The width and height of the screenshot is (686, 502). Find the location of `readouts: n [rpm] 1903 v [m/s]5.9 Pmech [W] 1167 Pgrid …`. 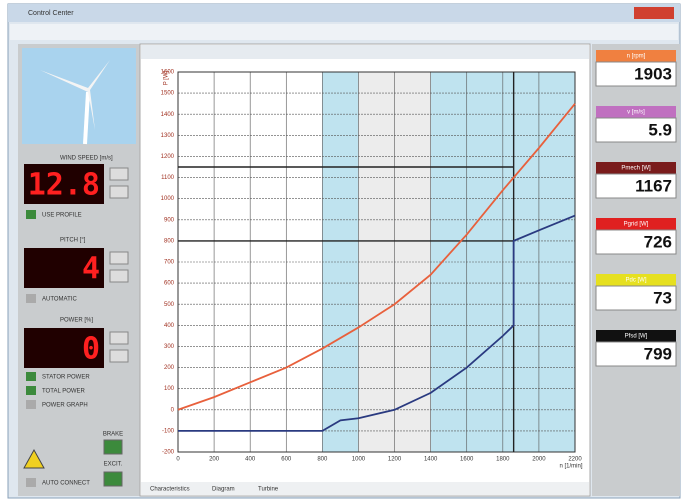

readouts: n [rpm] 1903 v [m/s]5.9 Pmech [W] 1167 Pgrid … is located at coordinates (636, 208).